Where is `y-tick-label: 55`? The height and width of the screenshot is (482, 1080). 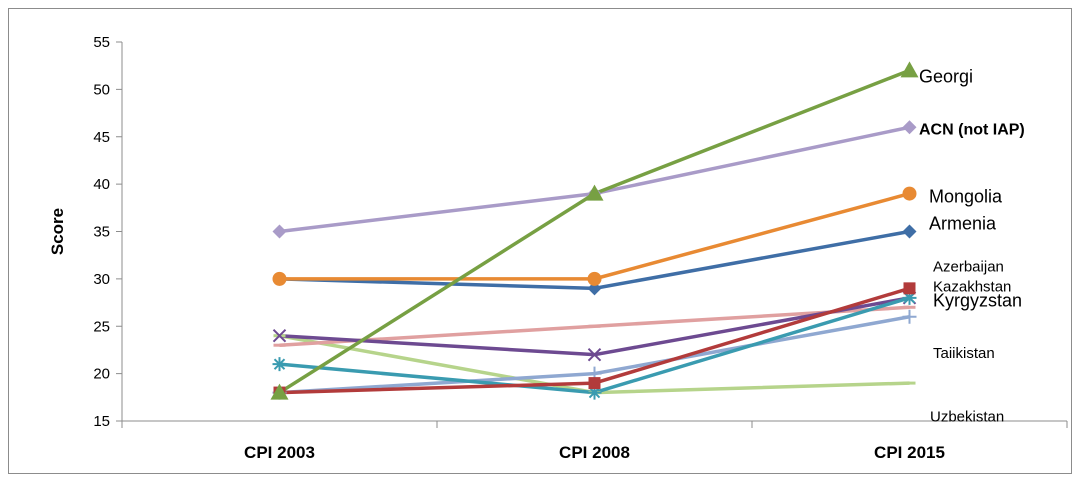 y-tick-label: 55 is located at coordinates (101, 42).